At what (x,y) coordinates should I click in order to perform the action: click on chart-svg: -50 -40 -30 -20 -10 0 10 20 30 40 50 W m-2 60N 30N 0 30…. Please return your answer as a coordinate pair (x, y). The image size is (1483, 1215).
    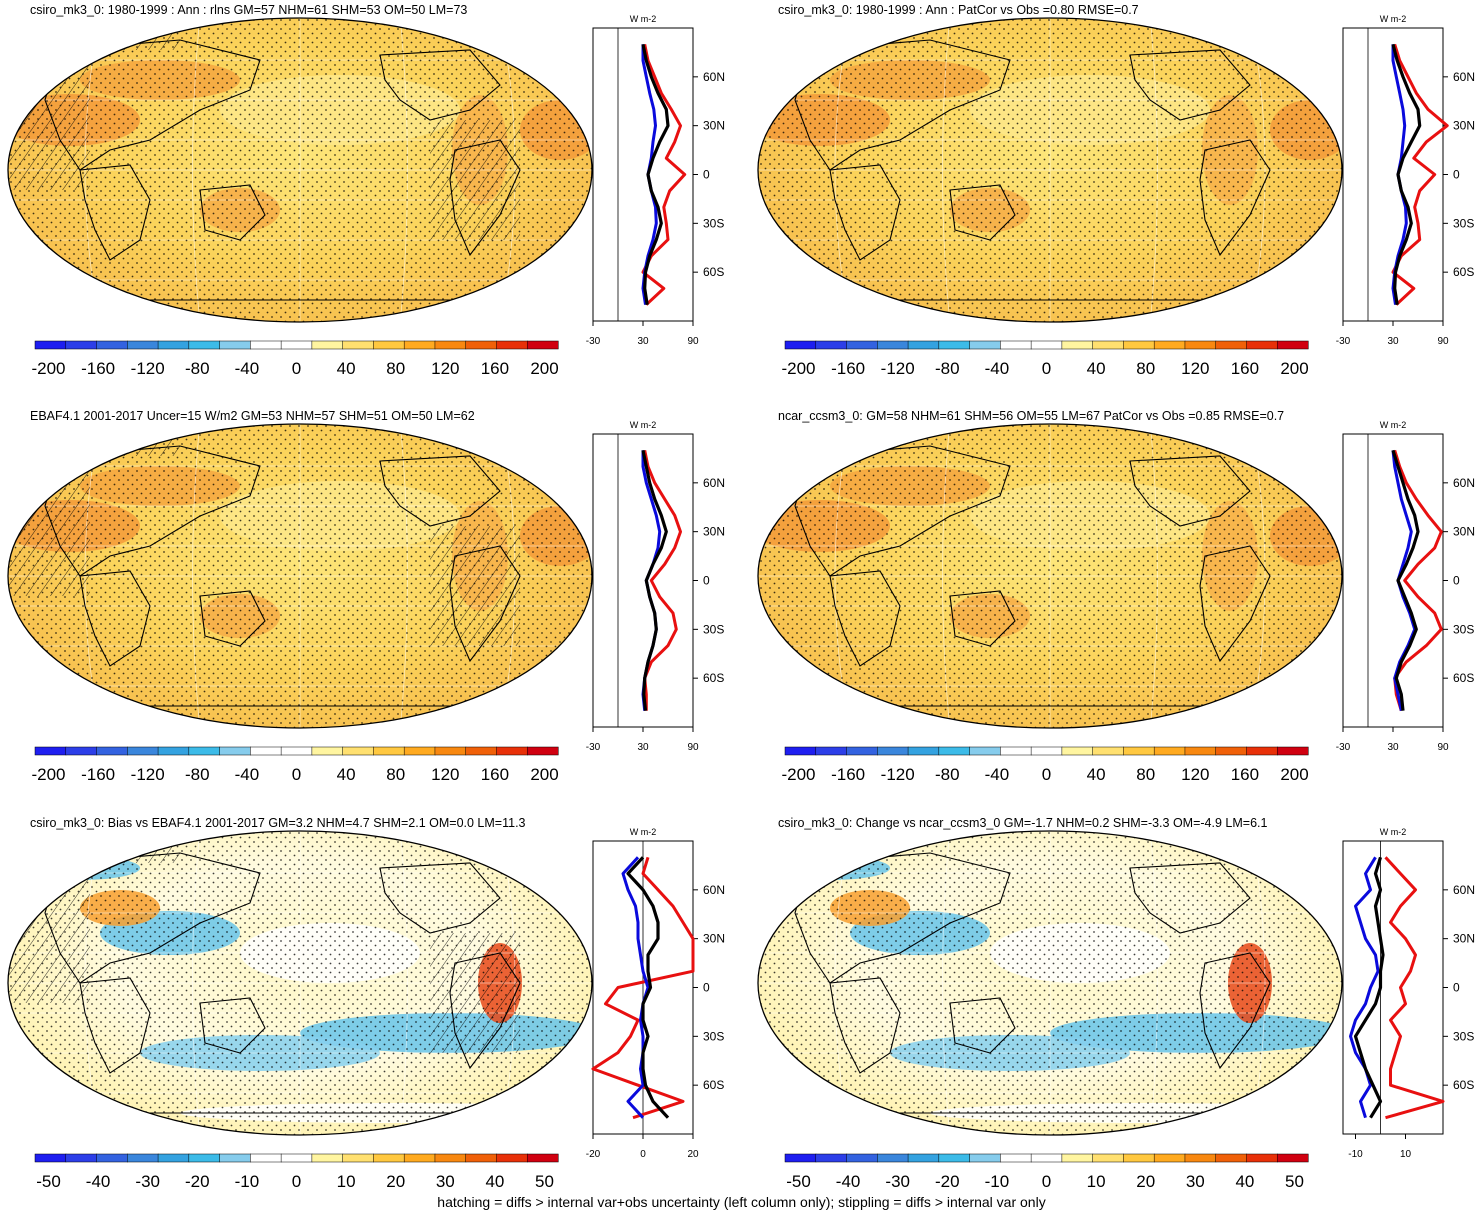
    Looking at the image, I should click on (1116, 1009).